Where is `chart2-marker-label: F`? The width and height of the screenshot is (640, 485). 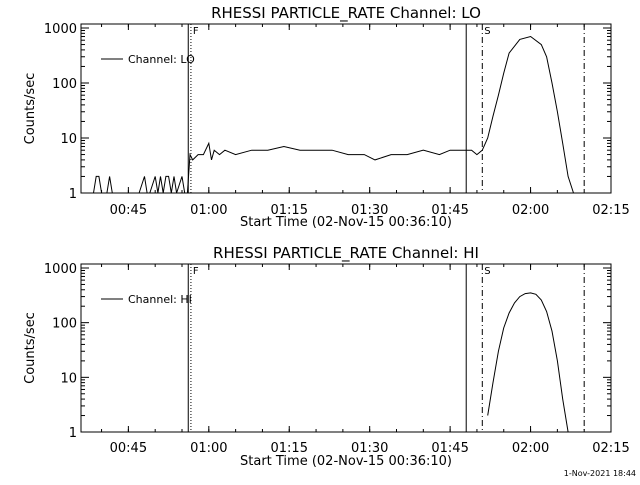
chart2-marker-label: F is located at coordinates (196, 271).